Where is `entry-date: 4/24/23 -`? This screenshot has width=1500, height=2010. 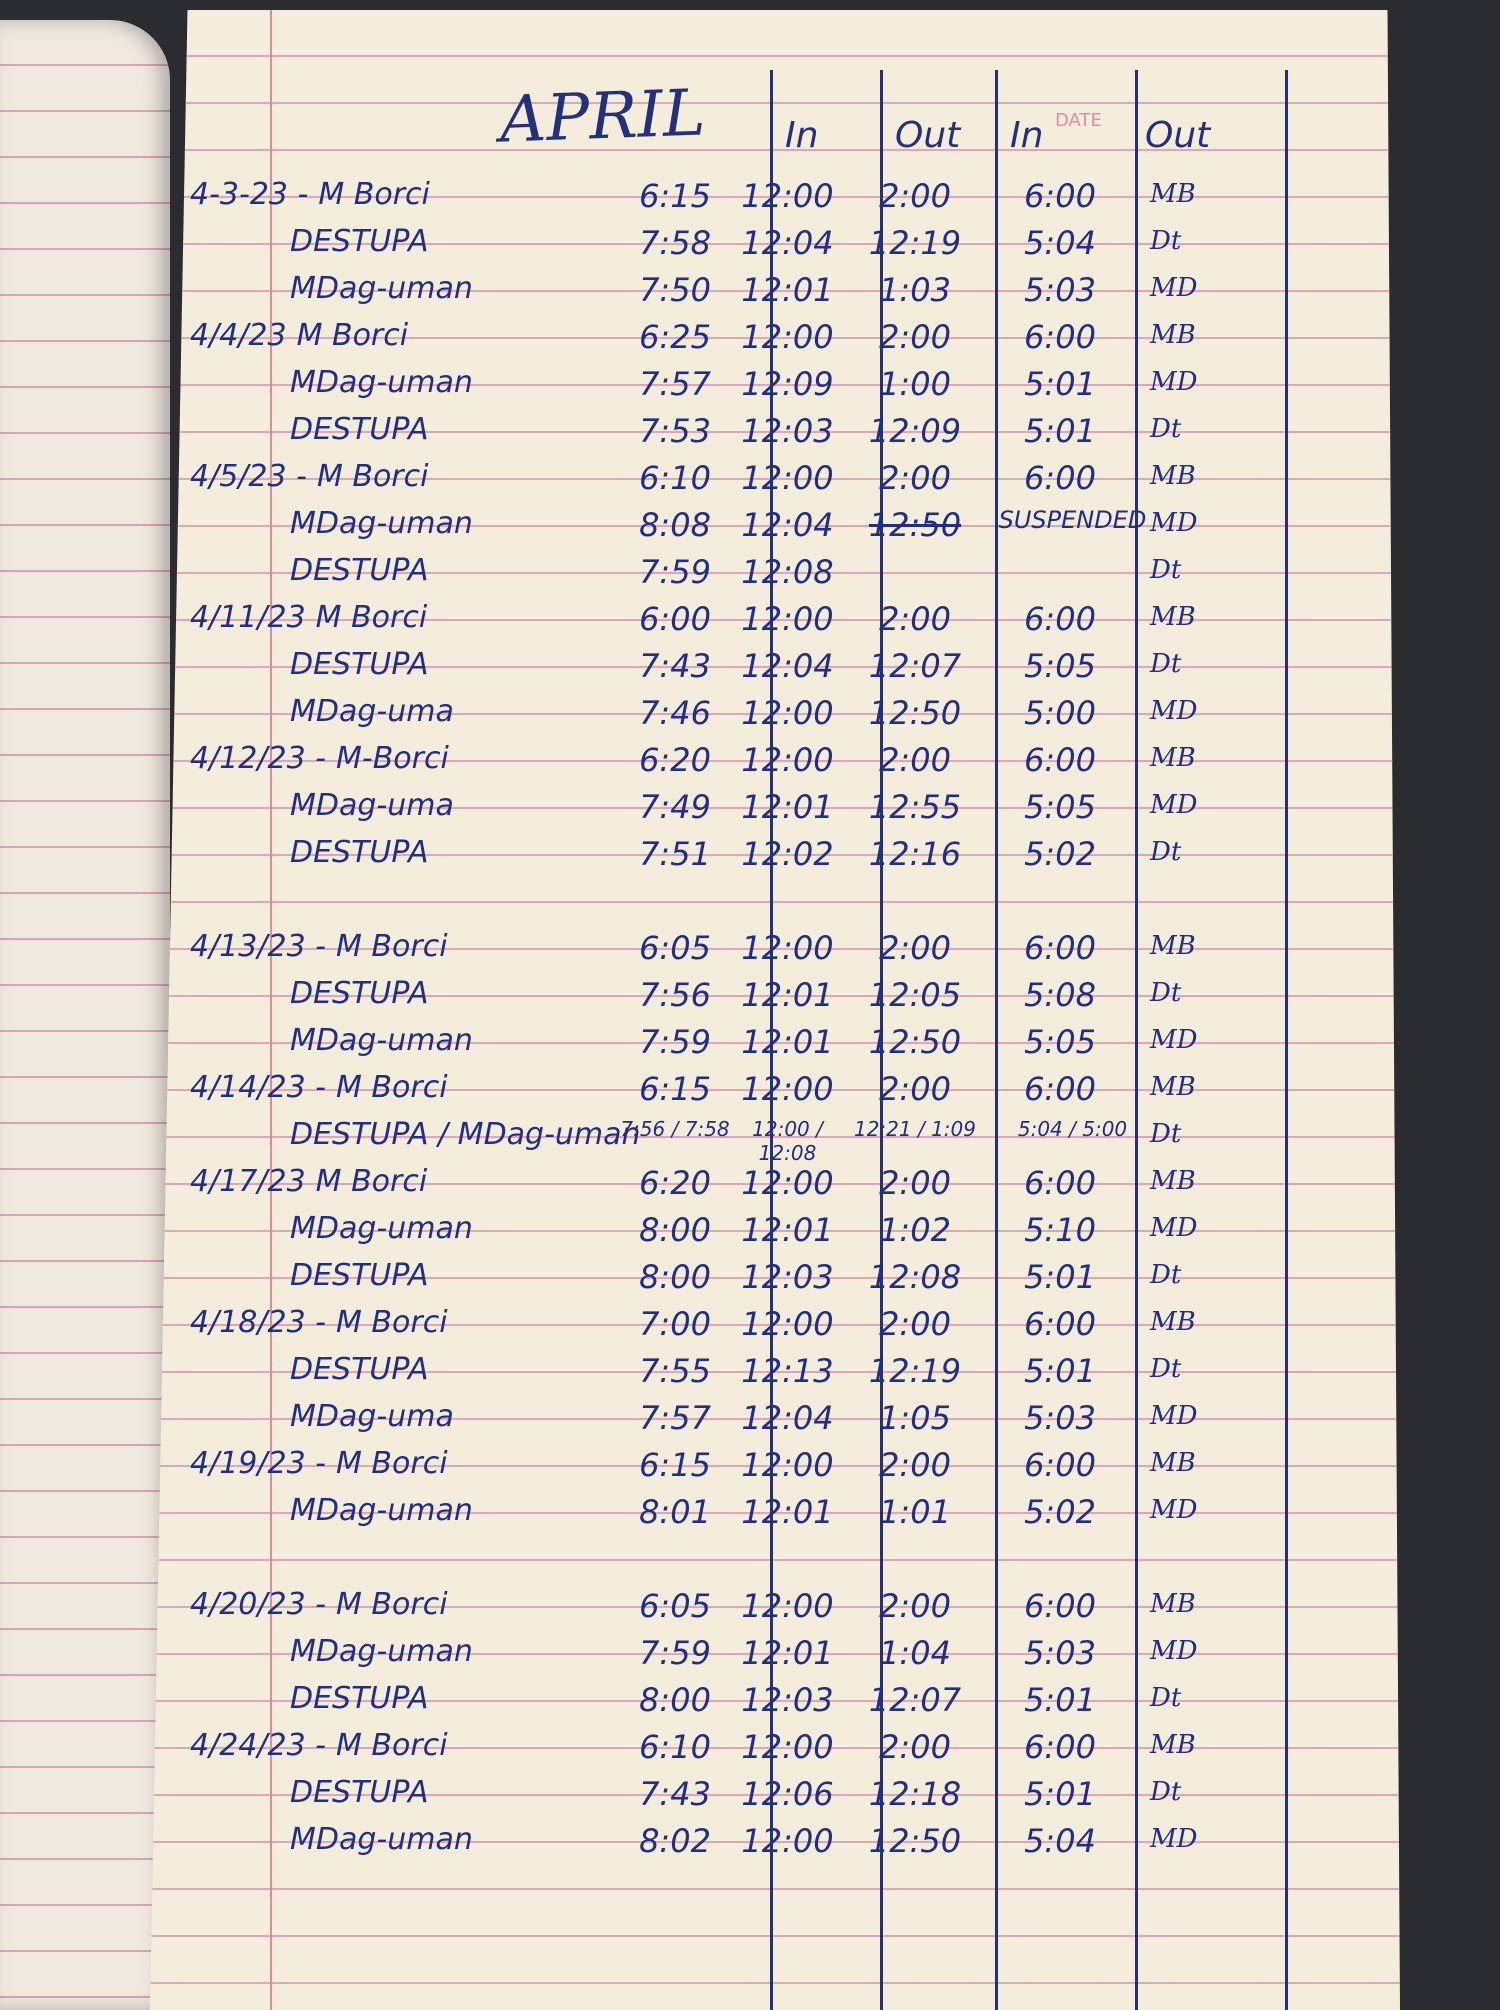
entry-date: 4/24/23 - is located at coordinates (258, 1745).